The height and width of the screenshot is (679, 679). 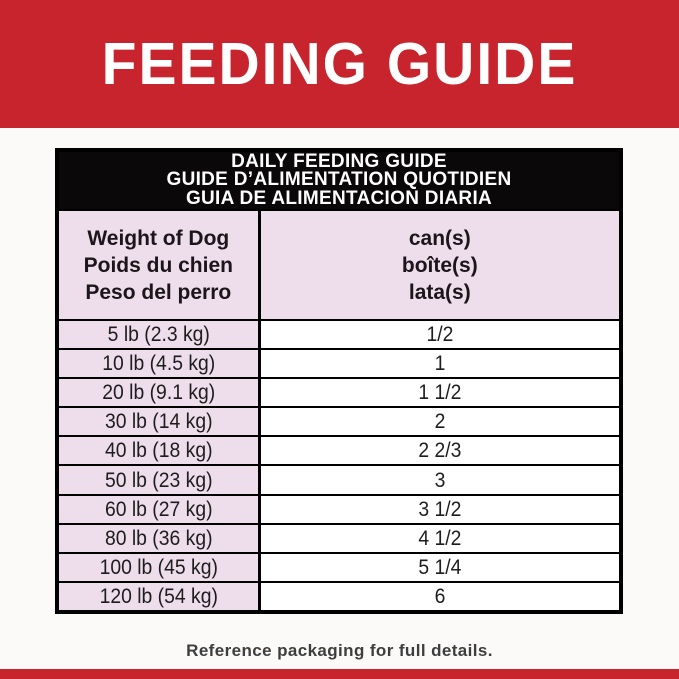 I want to click on cans-cell: 2, so click(x=439, y=422).